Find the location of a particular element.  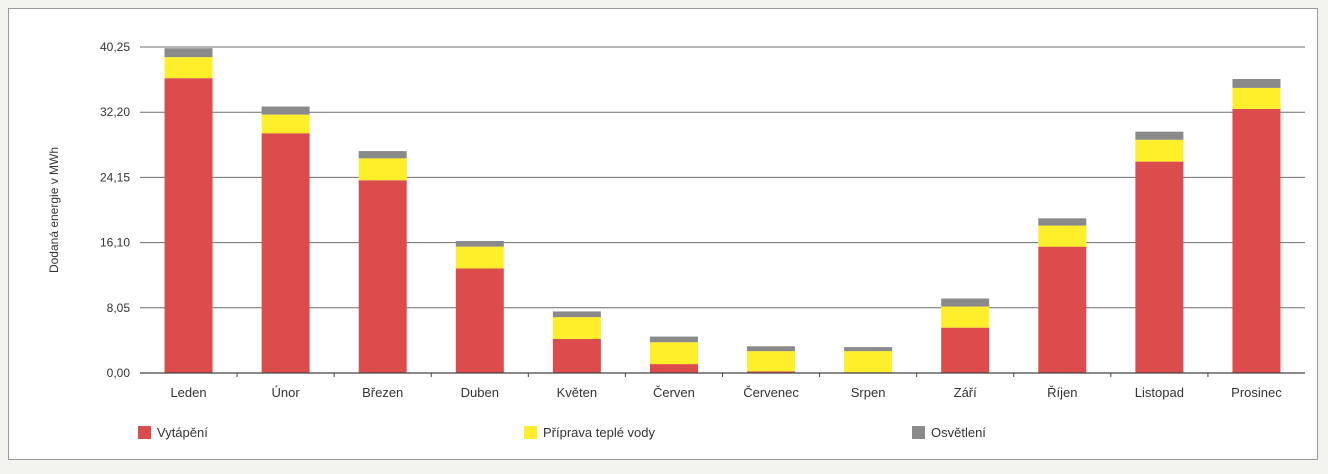

x-tick-label: Říjen is located at coordinates (1062, 392).